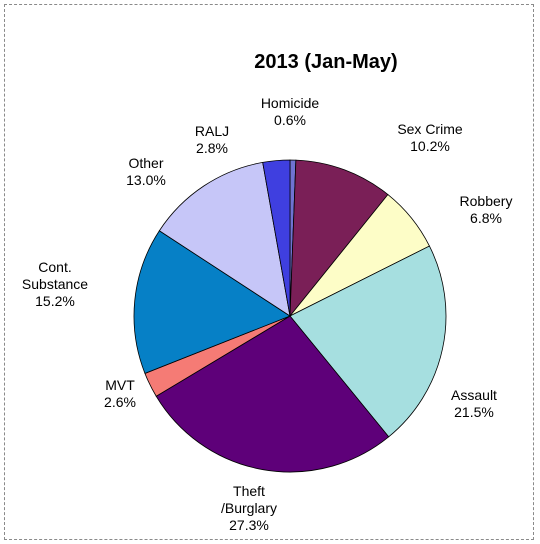 Image resolution: width=540 pixels, height=544 pixels. I want to click on pie-slice-assault, so click(368, 341).